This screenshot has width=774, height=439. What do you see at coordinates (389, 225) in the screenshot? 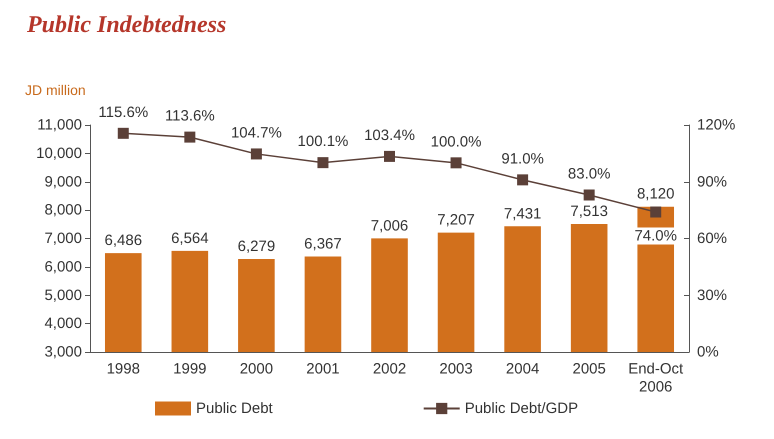
I see `data-label: 7,006` at bounding box center [389, 225].